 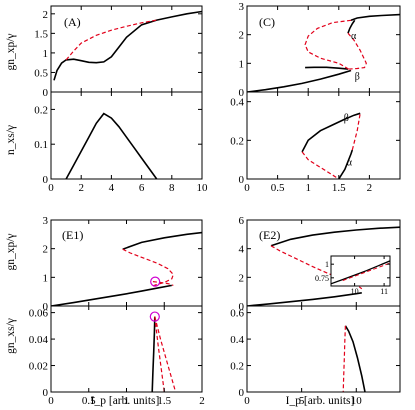 What do you see at coordinates (39, 314) in the screenshot?
I see `y-tick-label: 0.06` at bounding box center [39, 314].